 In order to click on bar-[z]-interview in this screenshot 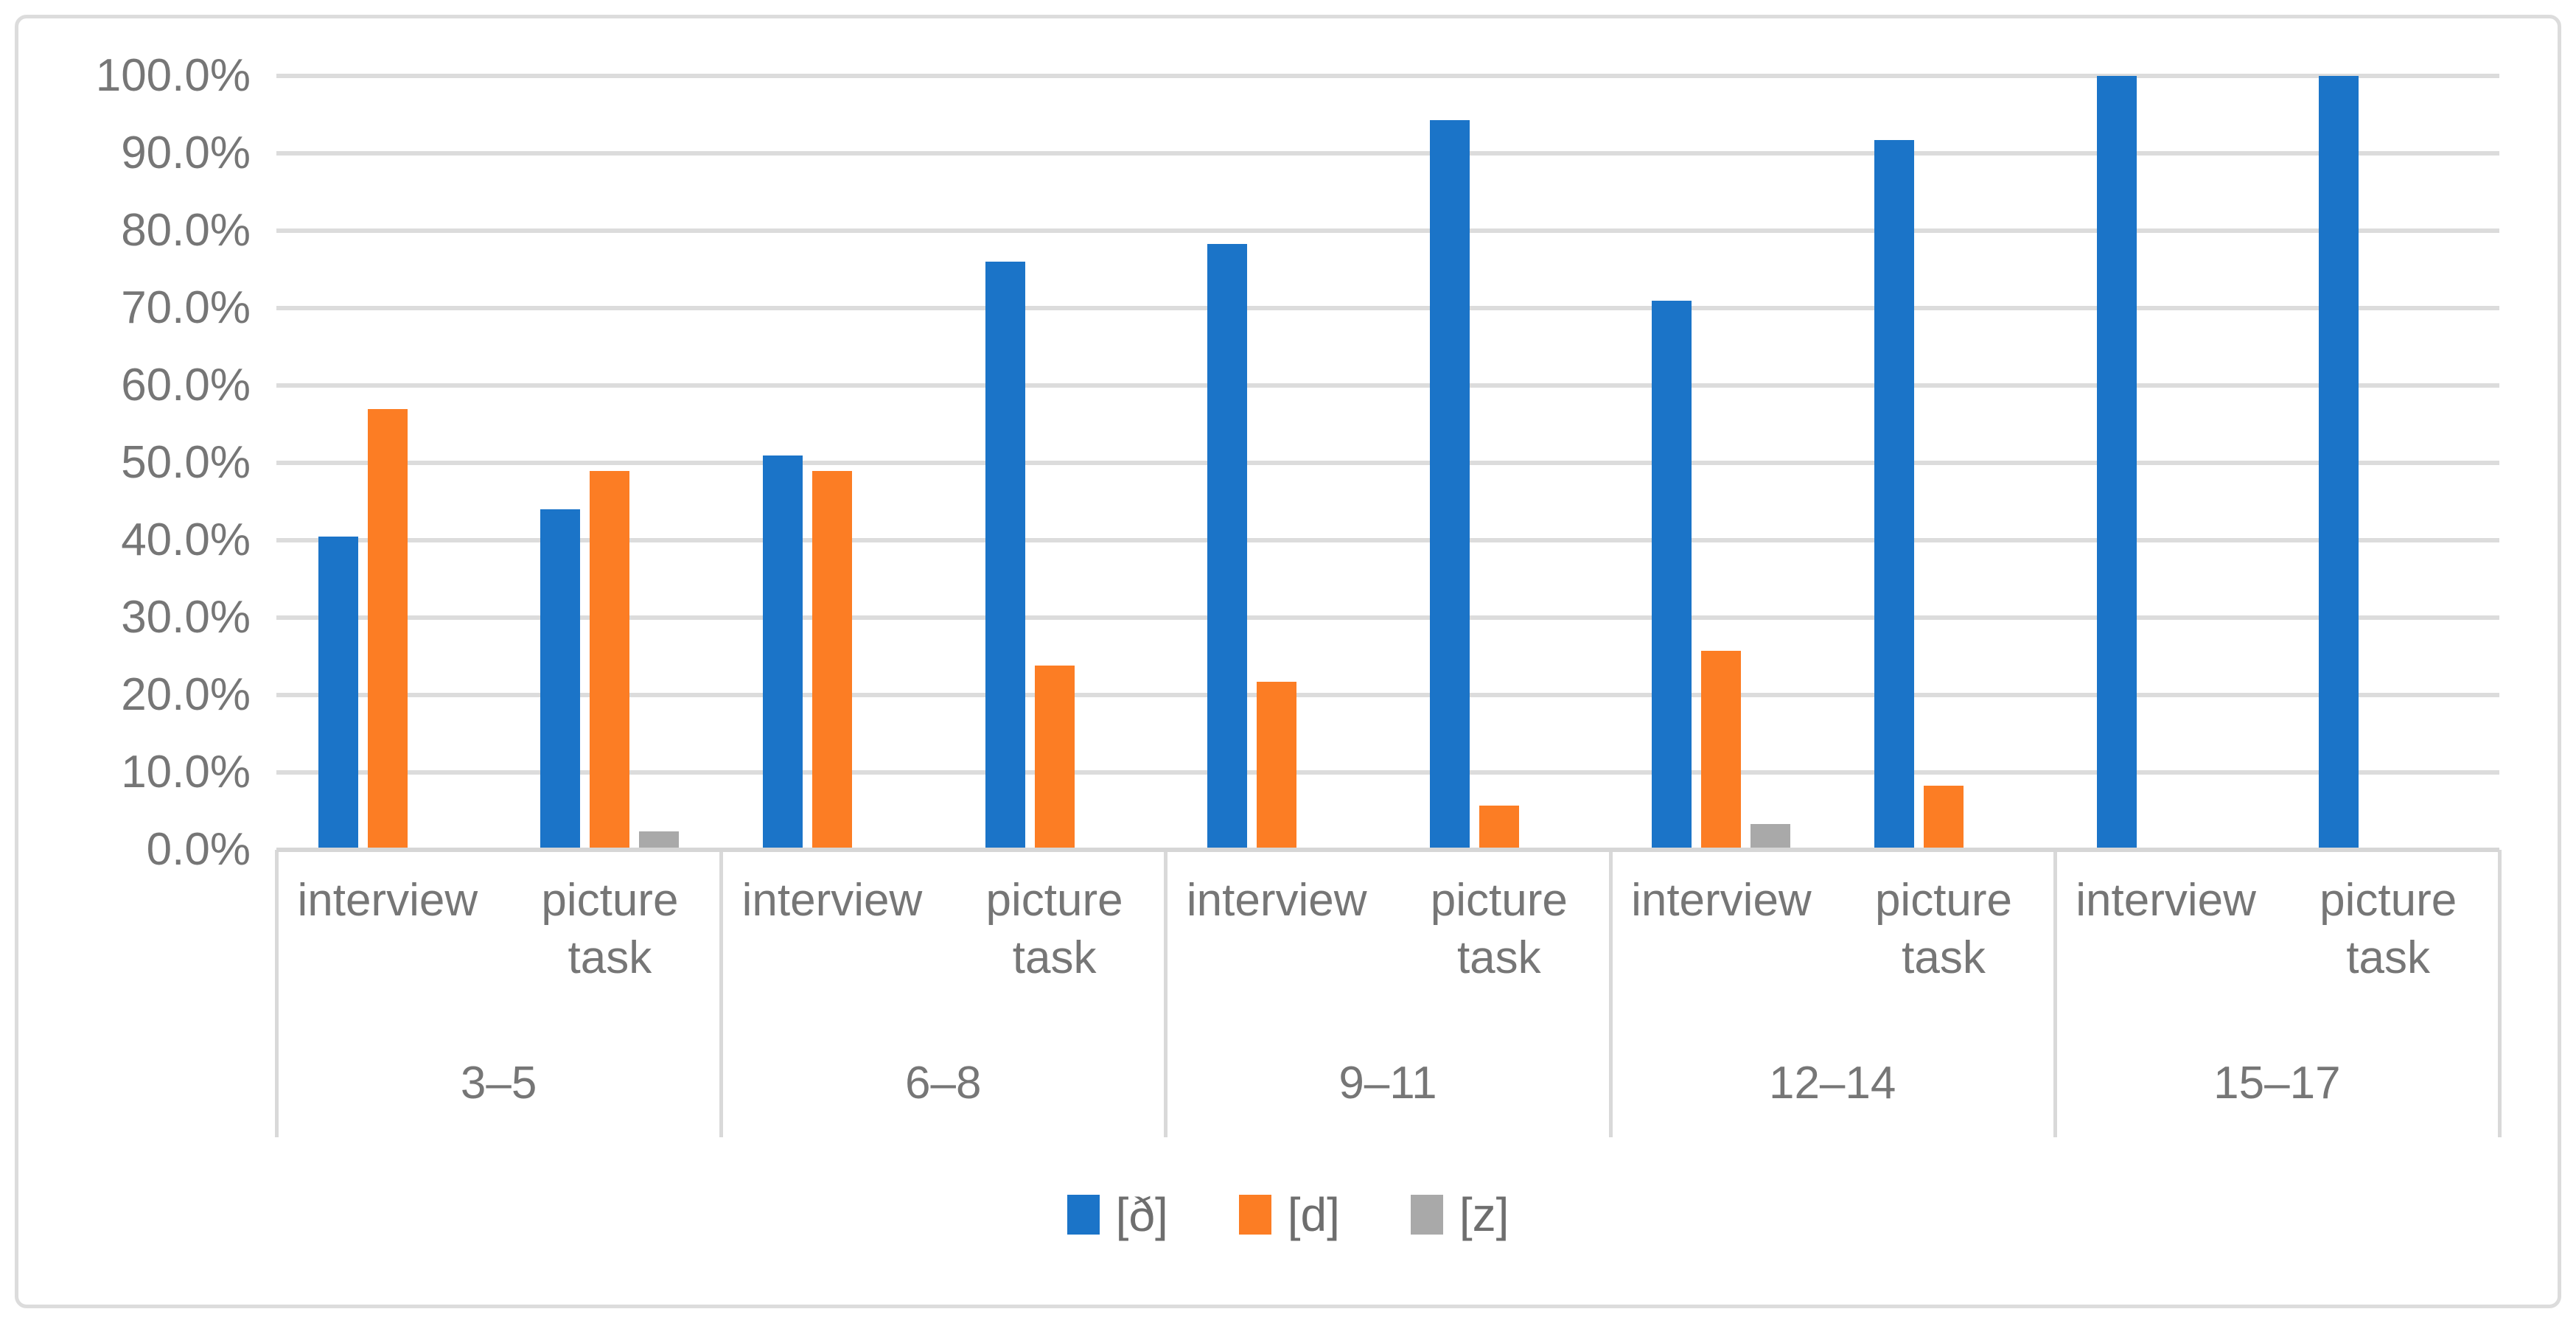, I will do `click(1771, 837)`.